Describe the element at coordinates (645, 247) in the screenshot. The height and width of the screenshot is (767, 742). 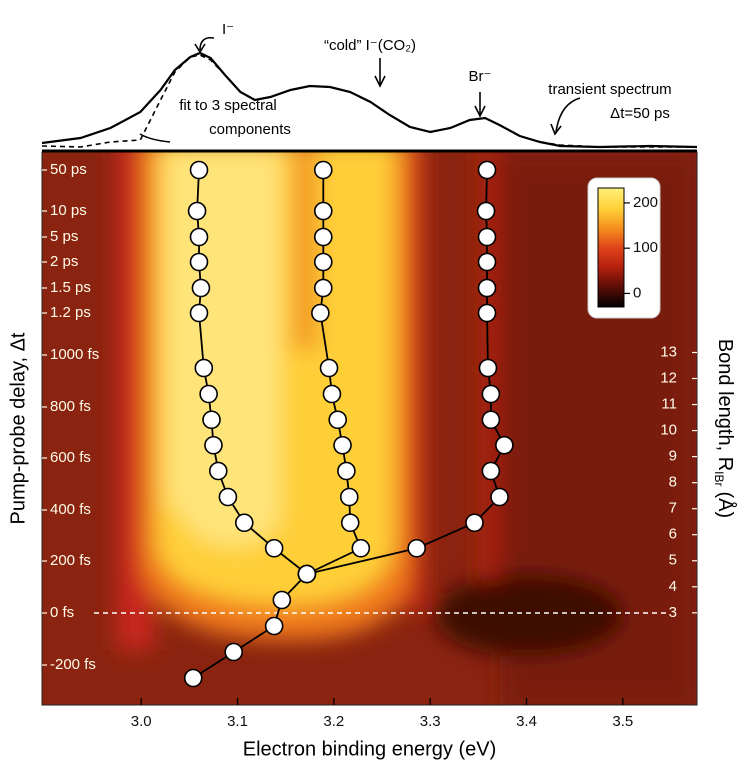
I see `colorbar-tick-label: 100` at that location.